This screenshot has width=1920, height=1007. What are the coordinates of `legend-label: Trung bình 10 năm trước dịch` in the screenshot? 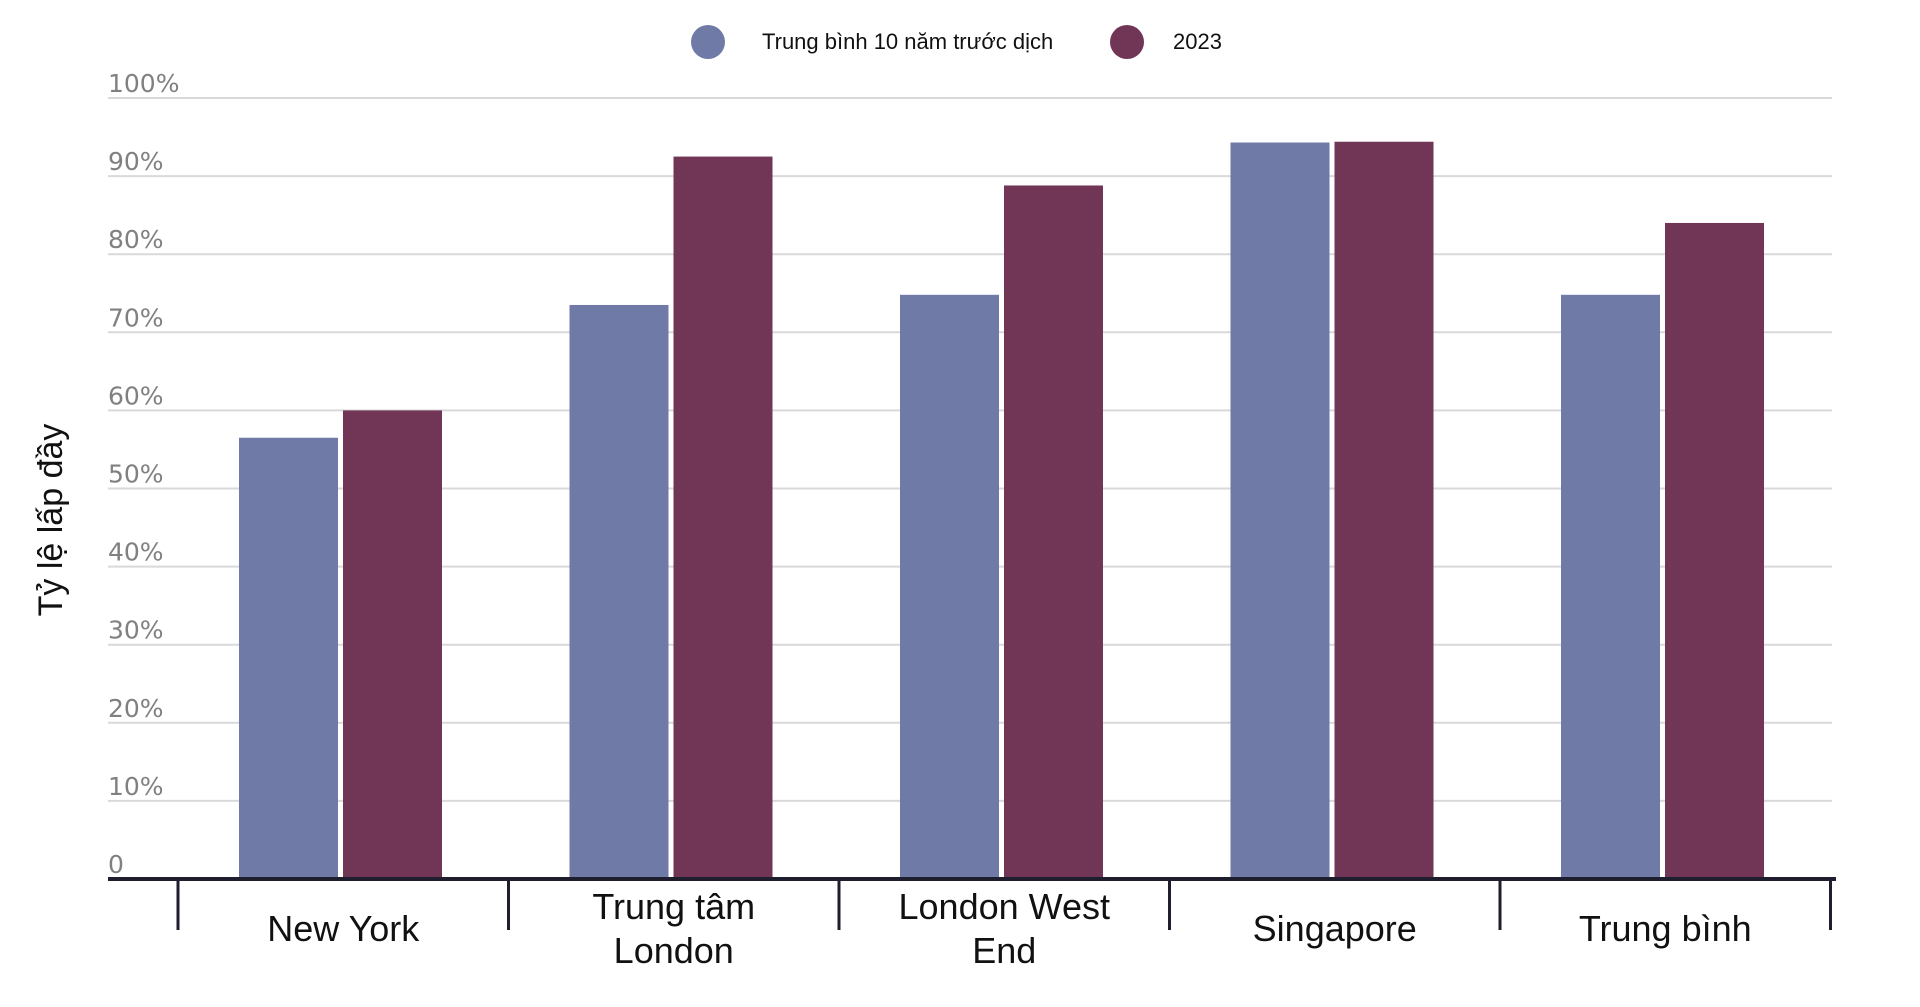 It's located at (907, 41).